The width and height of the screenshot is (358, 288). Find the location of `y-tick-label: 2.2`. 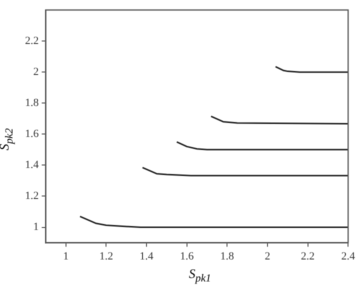

y-tick-label: 2.2 is located at coordinates (32, 40).